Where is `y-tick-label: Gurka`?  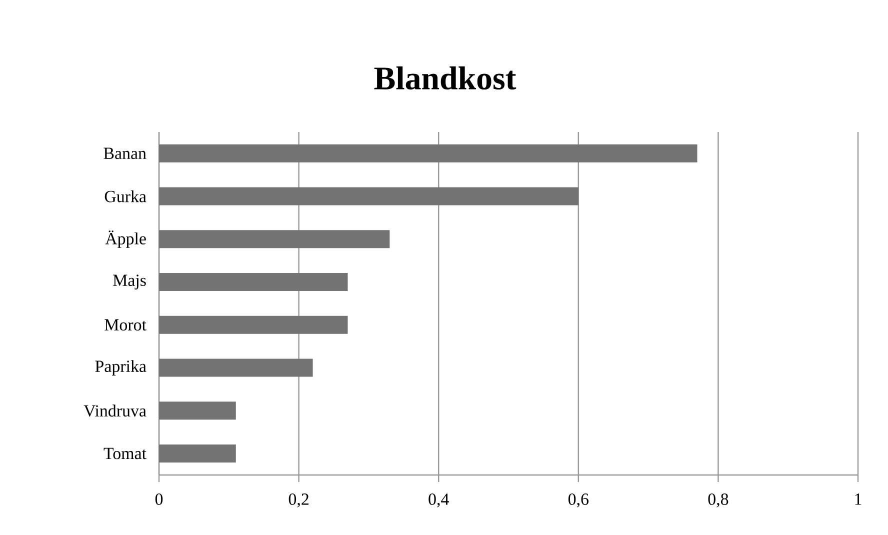 y-tick-label: Gurka is located at coordinates (125, 196).